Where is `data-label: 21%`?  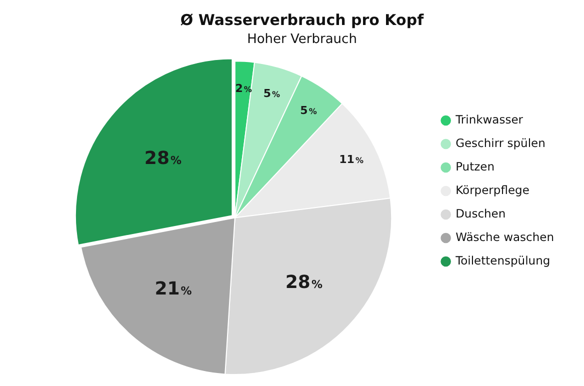 data-label: 21% is located at coordinates (173, 289).